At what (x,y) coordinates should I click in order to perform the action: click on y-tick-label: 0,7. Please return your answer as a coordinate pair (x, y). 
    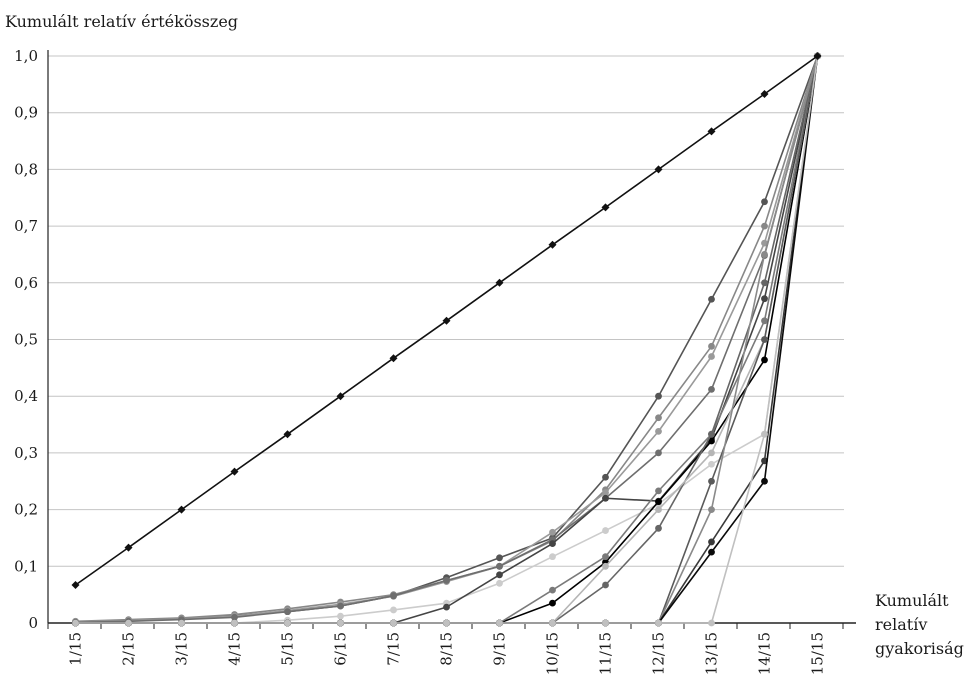
    Looking at the image, I should click on (26, 226).